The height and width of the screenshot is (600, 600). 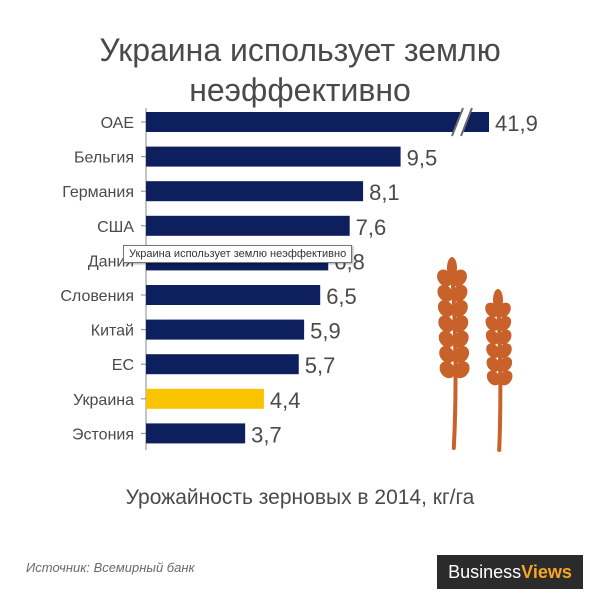 What do you see at coordinates (117, 123) in the screenshot?
I see `category-label: ОАЕ` at bounding box center [117, 123].